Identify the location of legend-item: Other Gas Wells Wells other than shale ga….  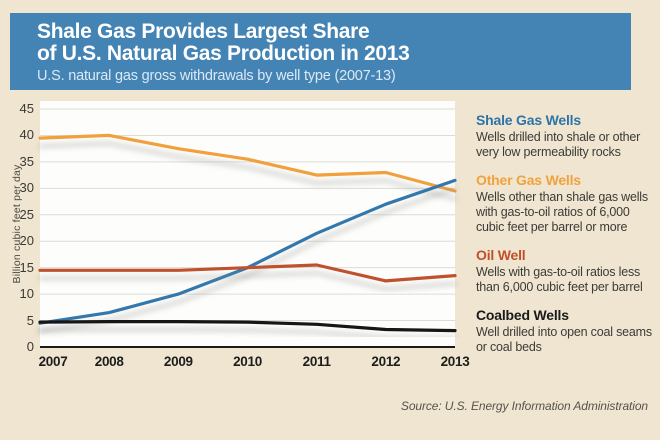
(565, 203).